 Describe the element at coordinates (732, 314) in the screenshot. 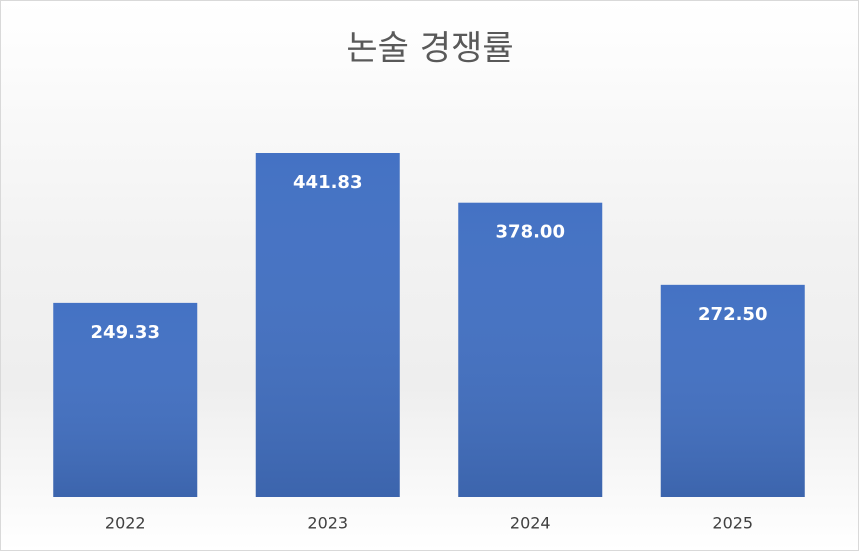

I see `data-label: 272.50` at that location.